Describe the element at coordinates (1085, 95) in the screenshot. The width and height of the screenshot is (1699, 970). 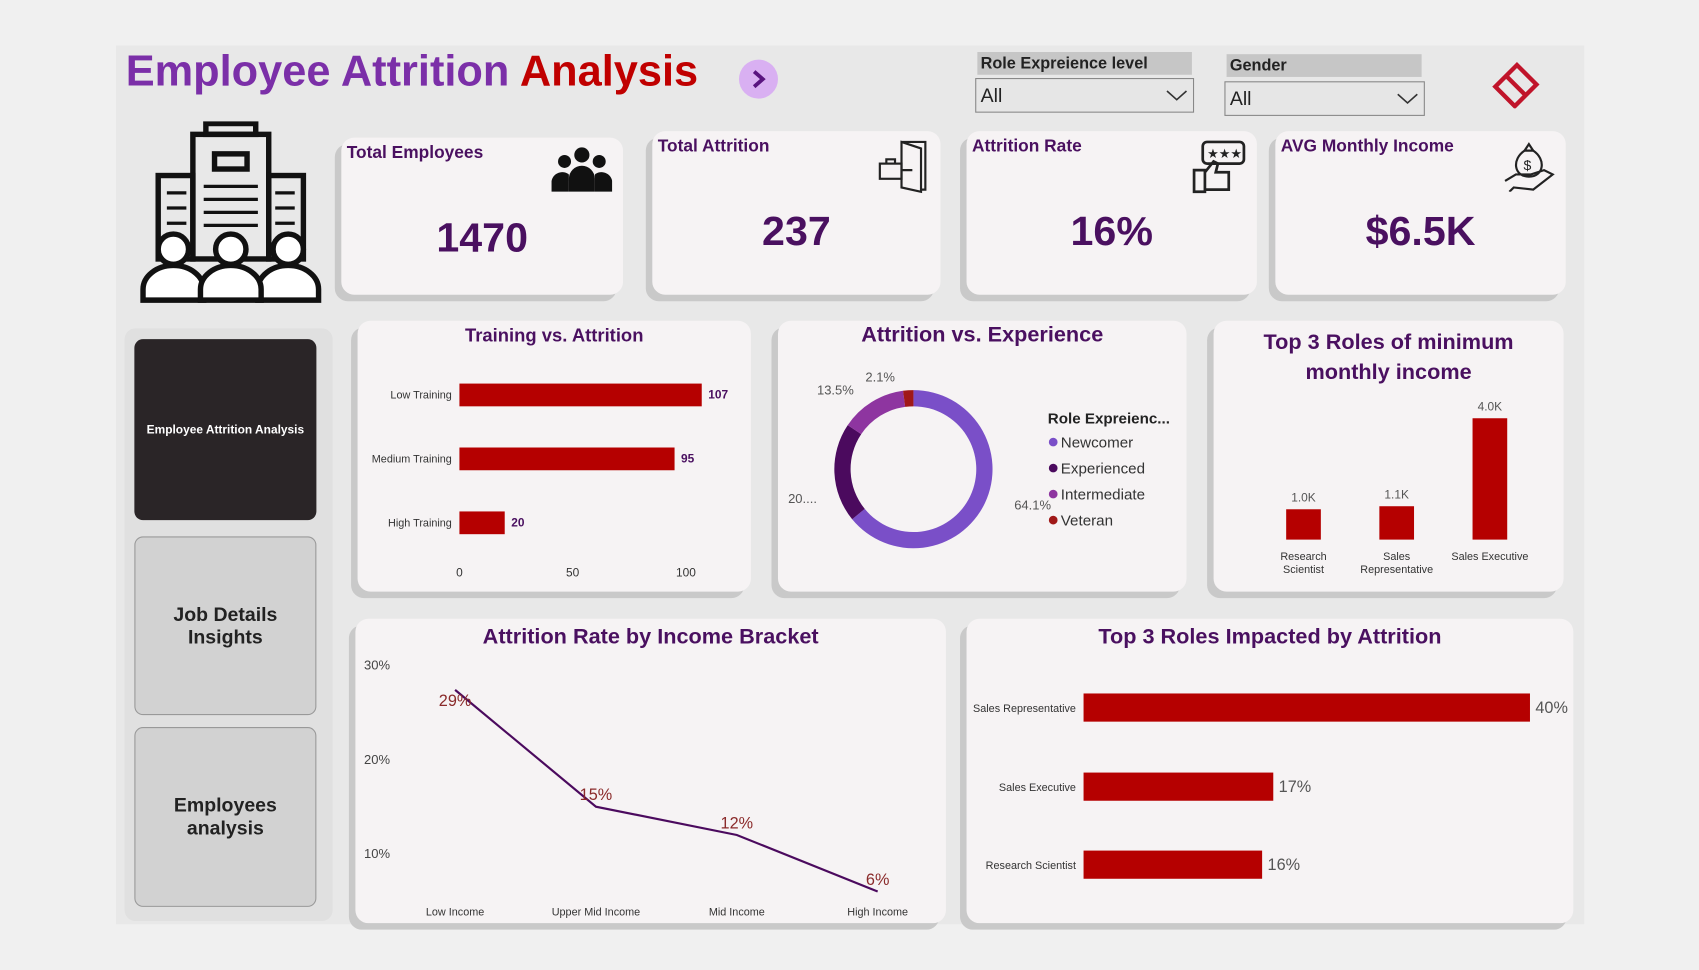
I see `role-experience-dropdown: All` at that location.